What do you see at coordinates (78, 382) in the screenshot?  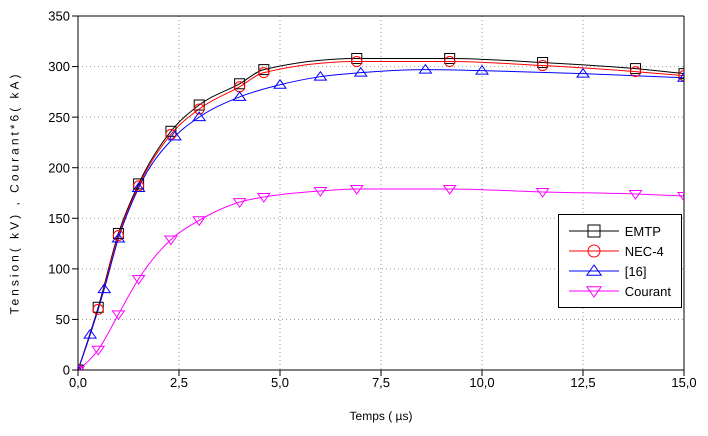 I see `x-tick-label: 0,0` at bounding box center [78, 382].